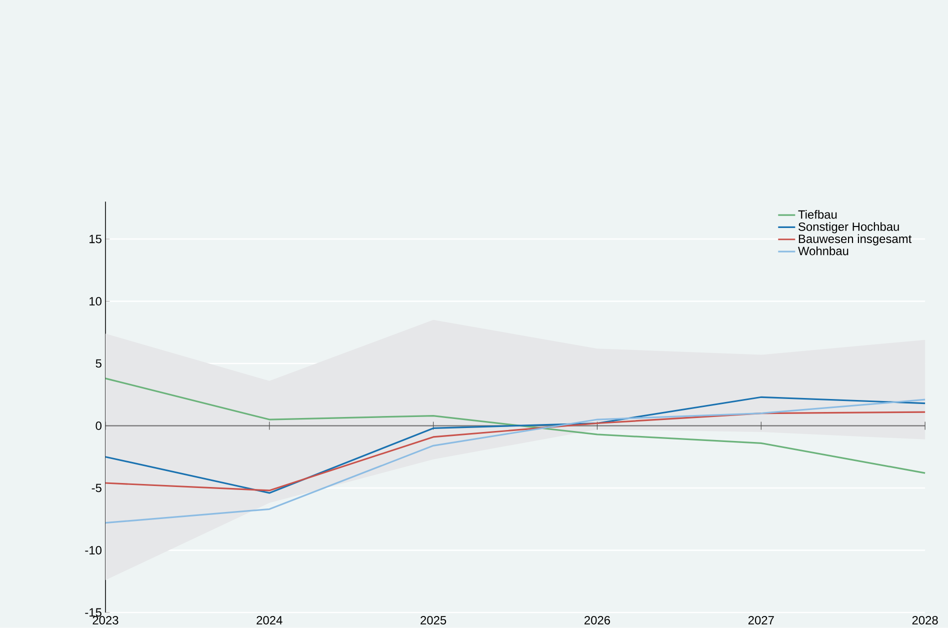 The image size is (948, 628). What do you see at coordinates (269, 620) in the screenshot?
I see `x-tick-label: 2024` at bounding box center [269, 620].